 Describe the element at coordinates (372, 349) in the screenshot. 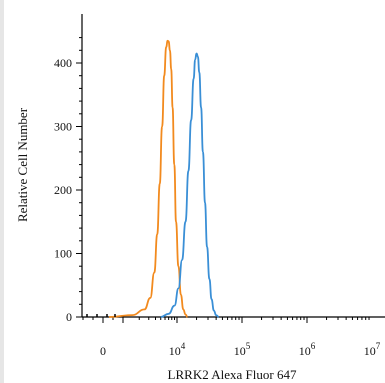

I see `x-tick-label: 10⁷` at that location.